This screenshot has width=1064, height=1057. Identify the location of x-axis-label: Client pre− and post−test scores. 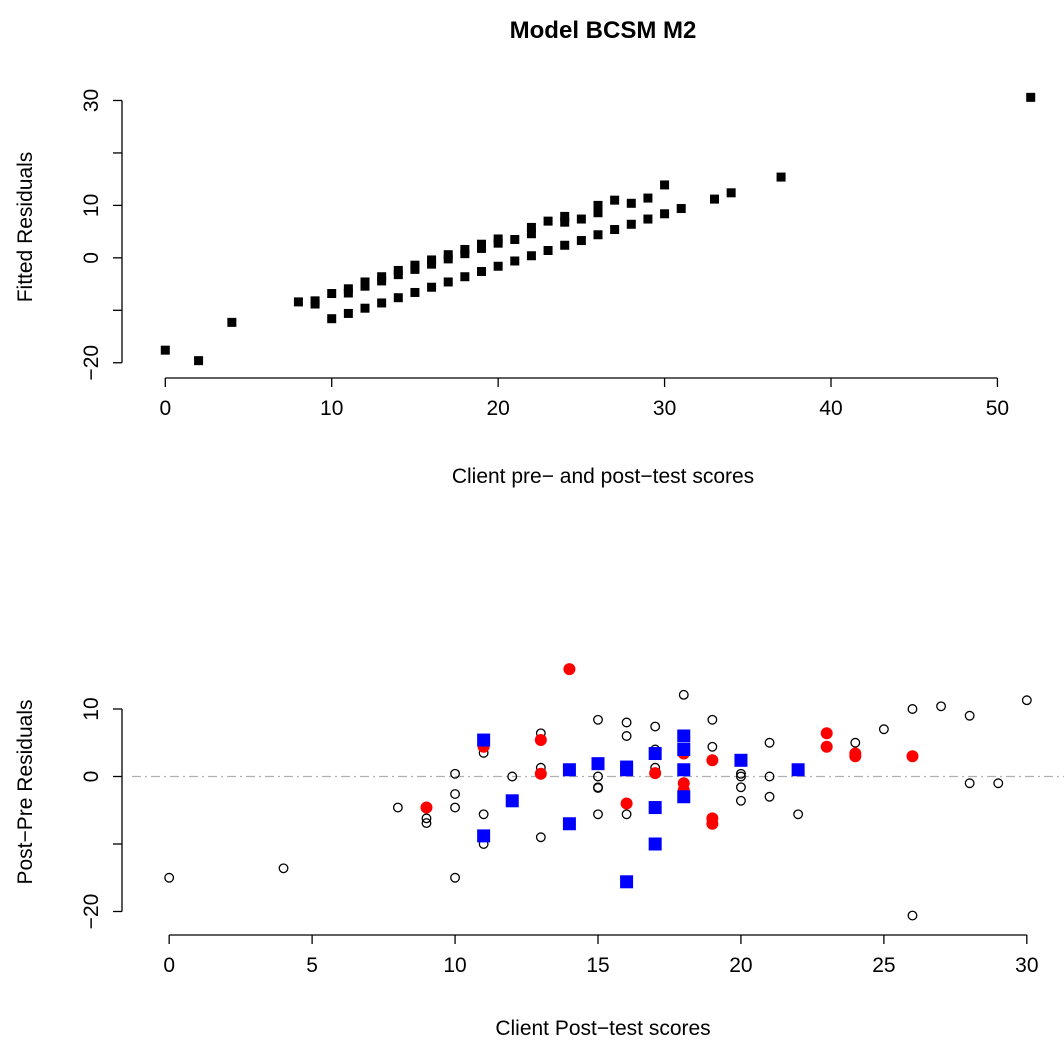
(603, 476).